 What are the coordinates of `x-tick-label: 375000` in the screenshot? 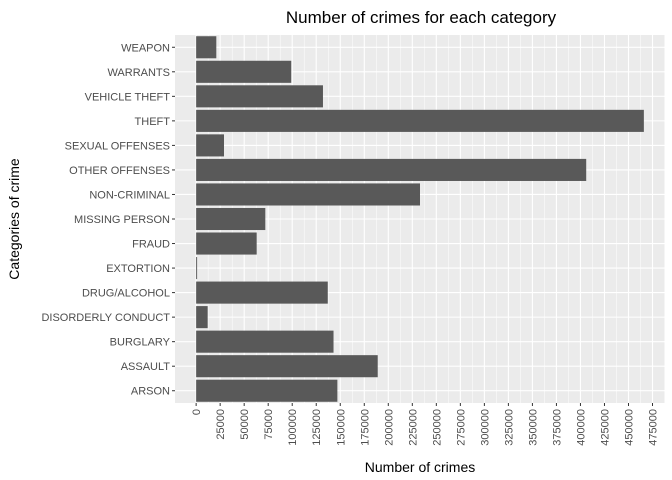 It's located at (557, 427).